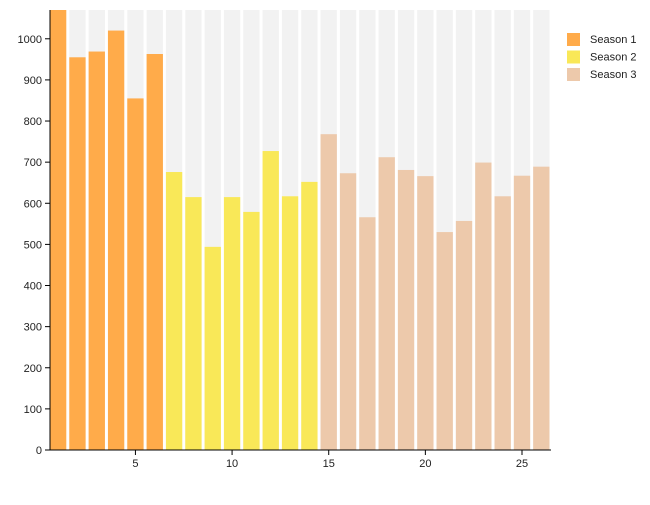 The image size is (650, 505). What do you see at coordinates (613, 75) in the screenshot?
I see `legend-label: Season 3` at bounding box center [613, 75].